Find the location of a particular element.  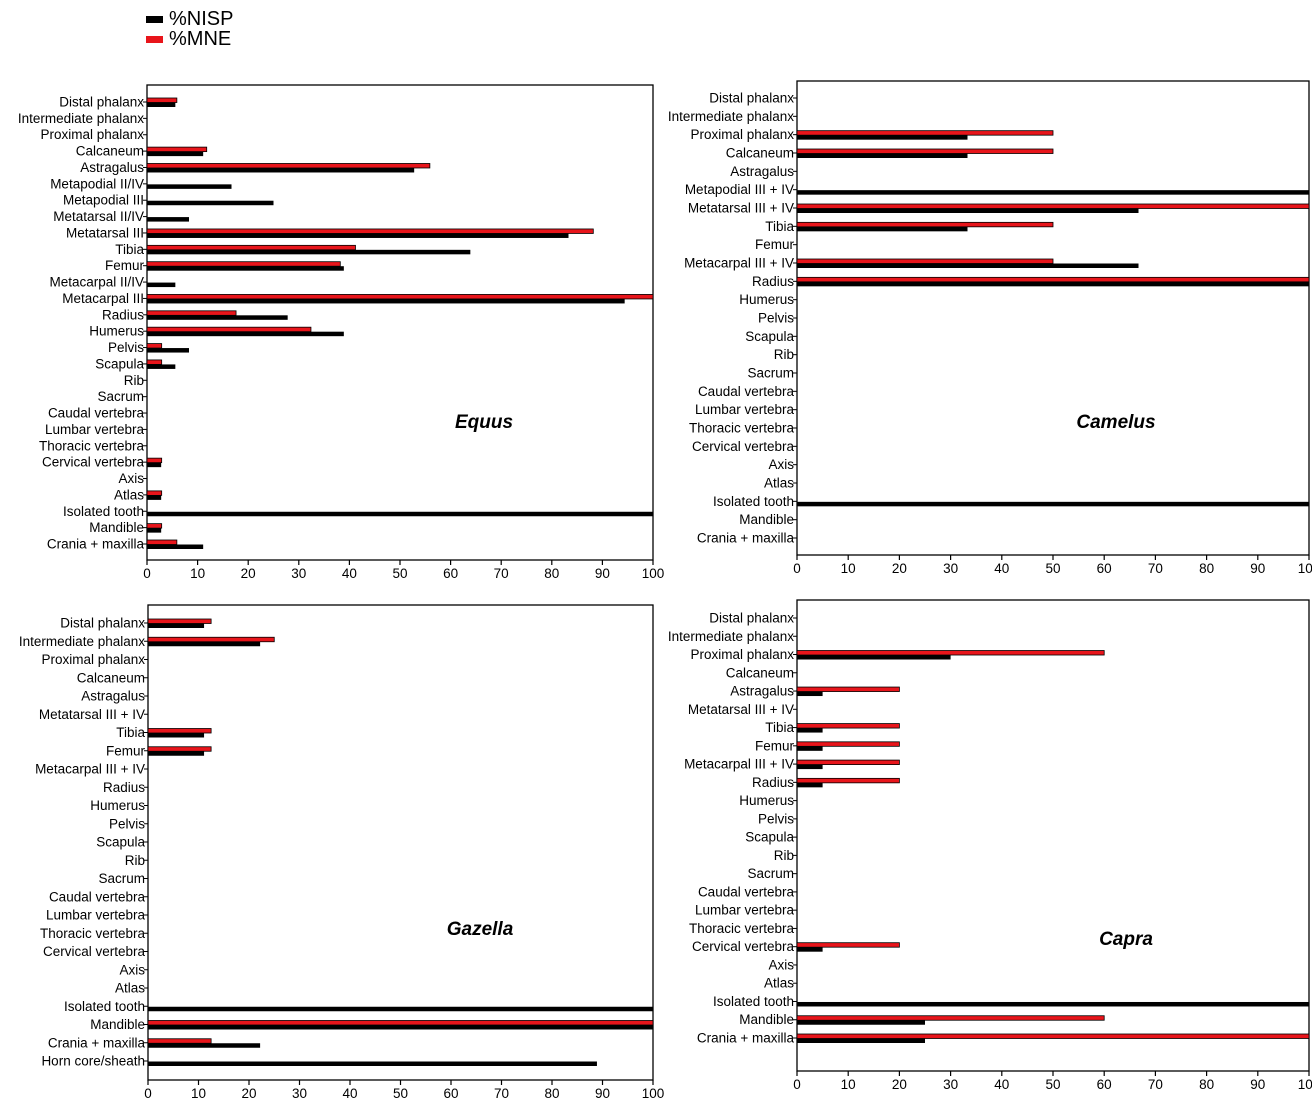

category-label: Metapodial III is located at coordinates (103, 200).